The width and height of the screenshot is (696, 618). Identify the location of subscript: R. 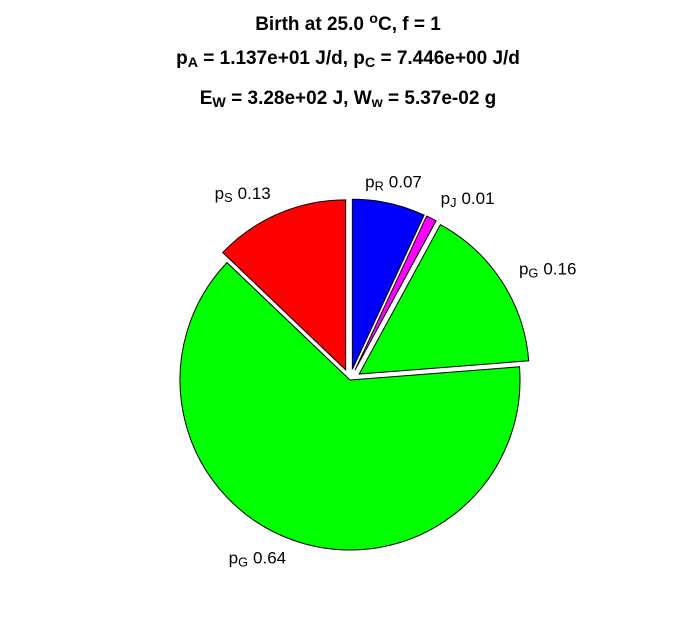
(379, 186).